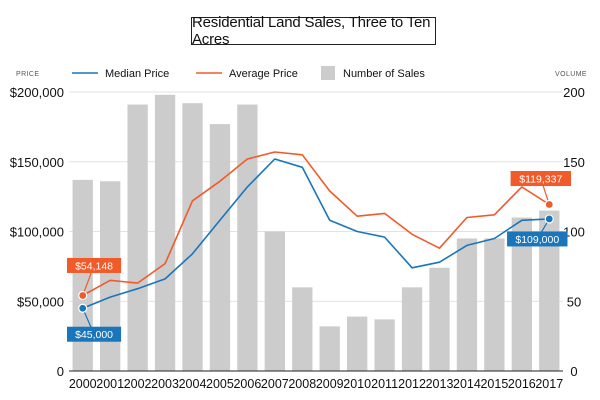  Describe the element at coordinates (329, 348) in the screenshot. I see `bar-sales-2009` at that location.